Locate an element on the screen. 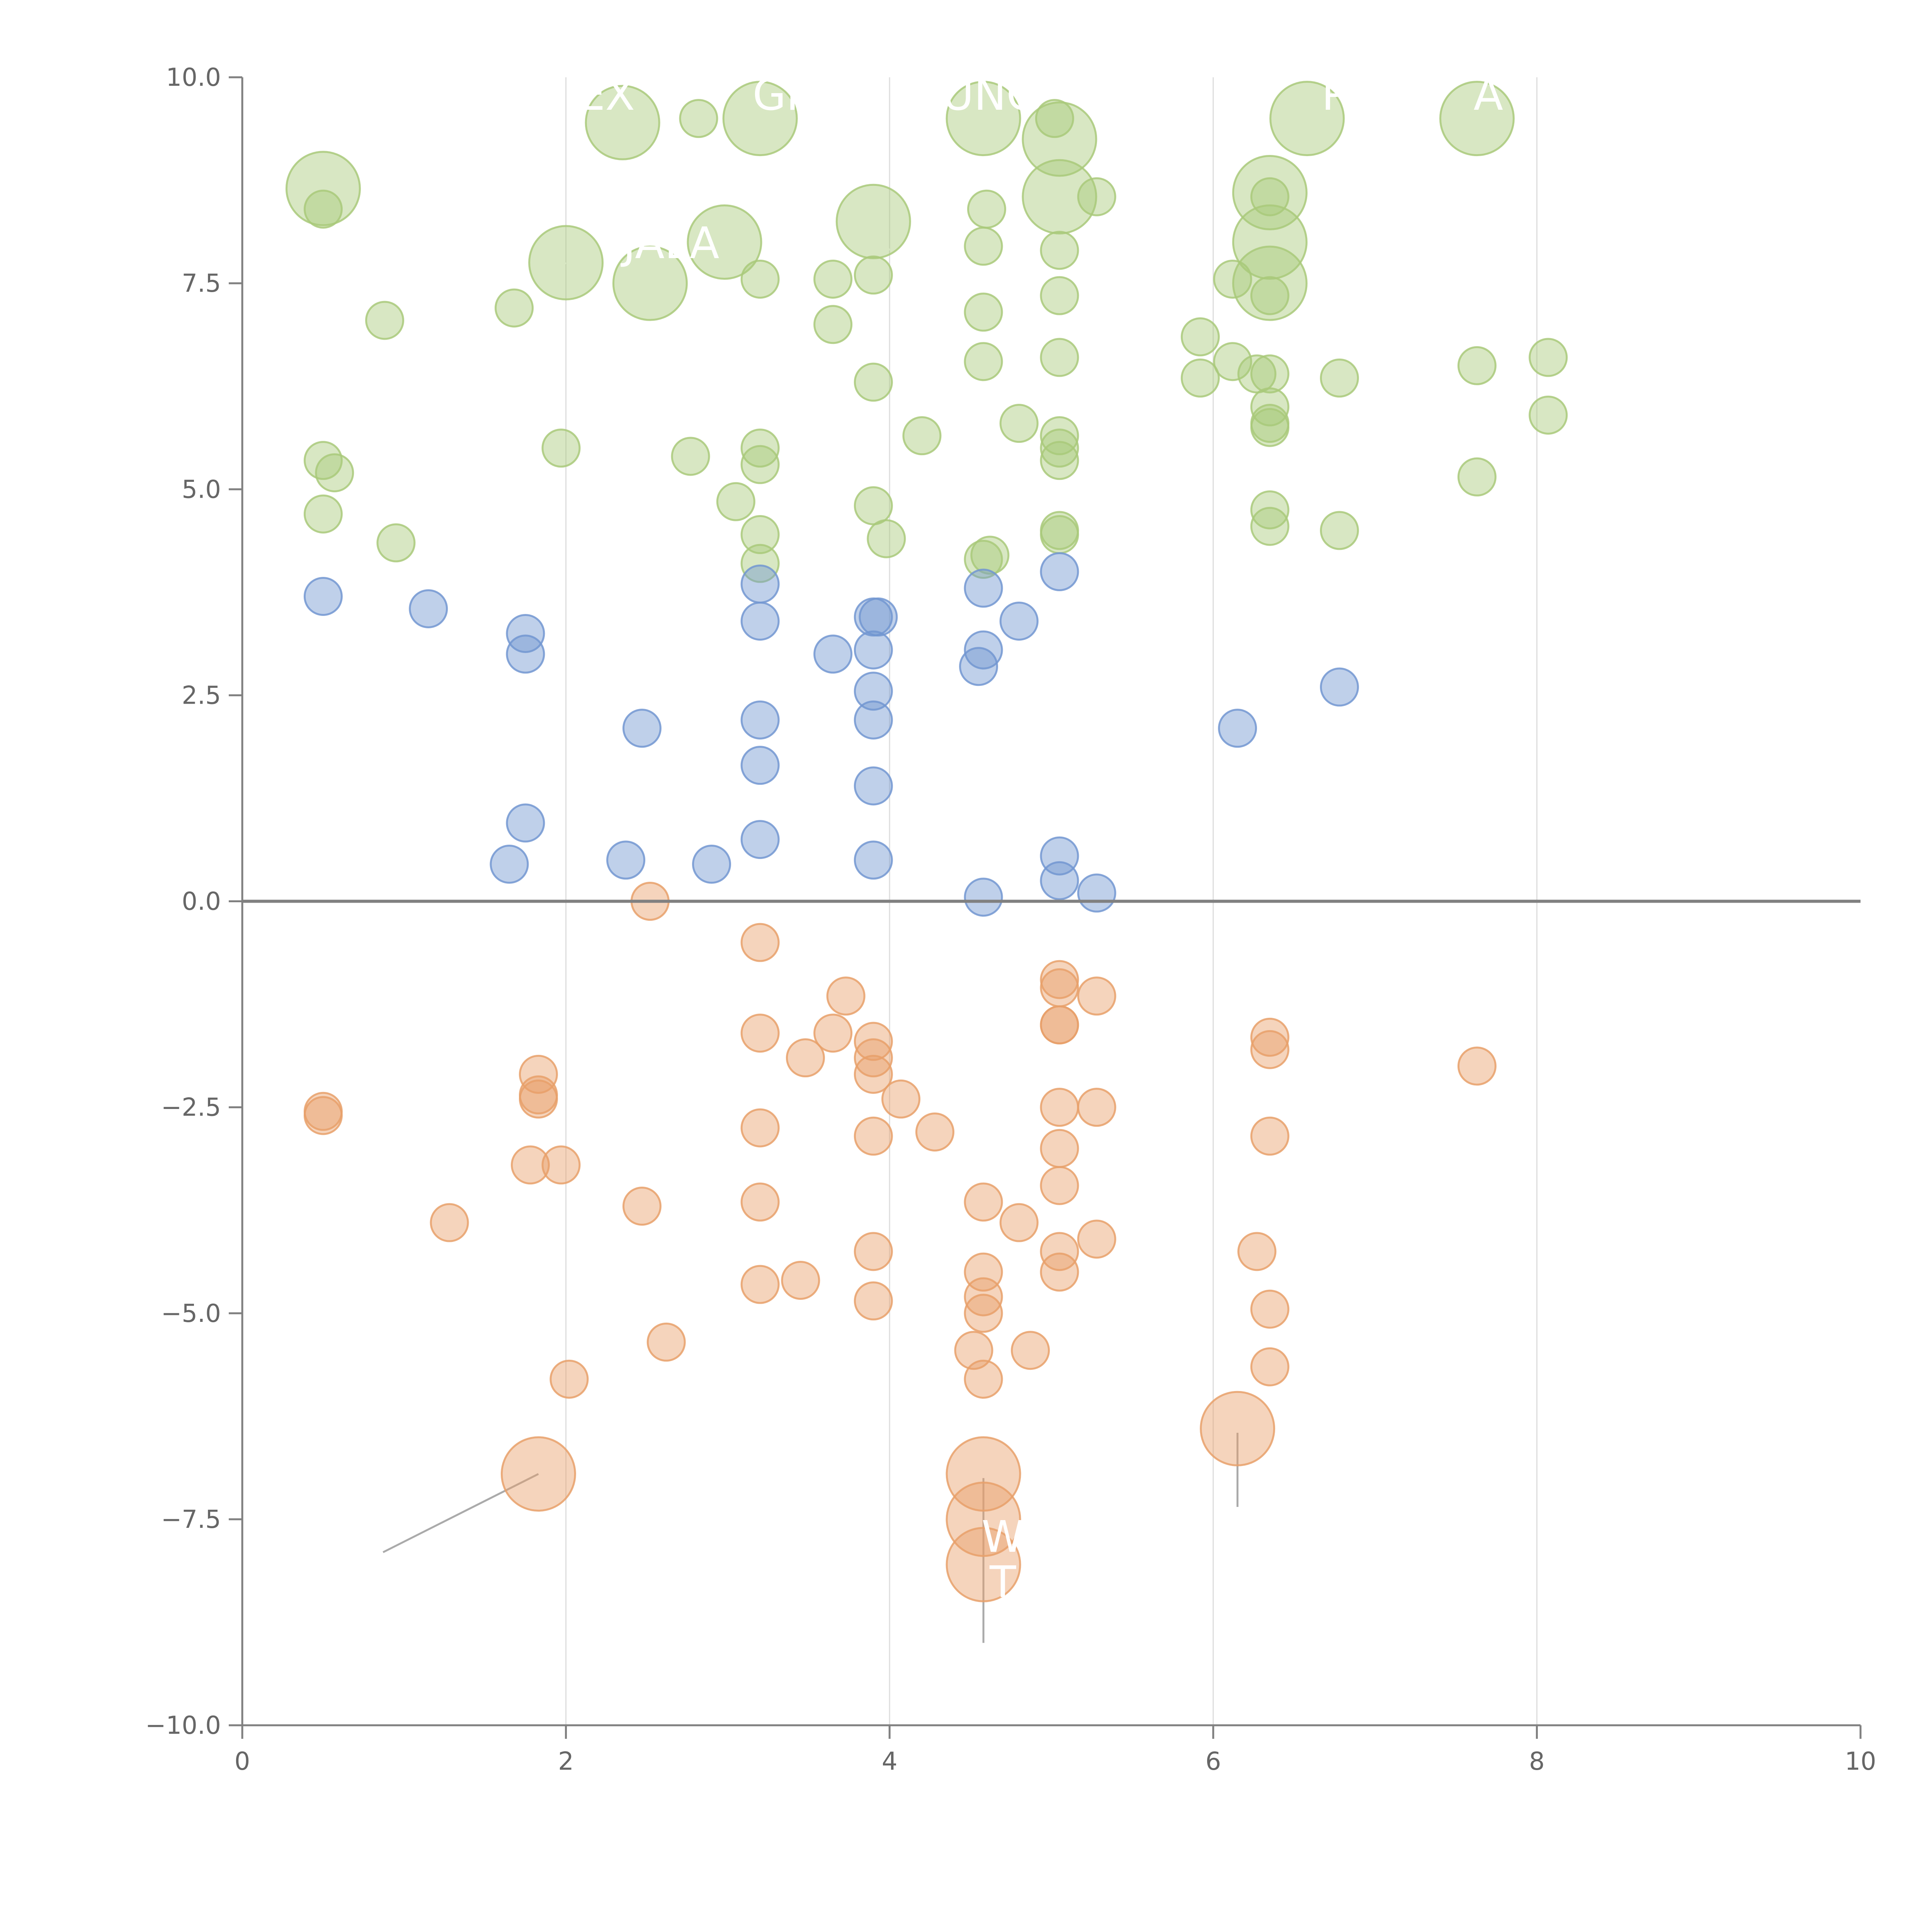 Image resolution: width=1932 pixels, height=1932 pixels. y-tick-label: 0.0 is located at coordinates (202, 902).